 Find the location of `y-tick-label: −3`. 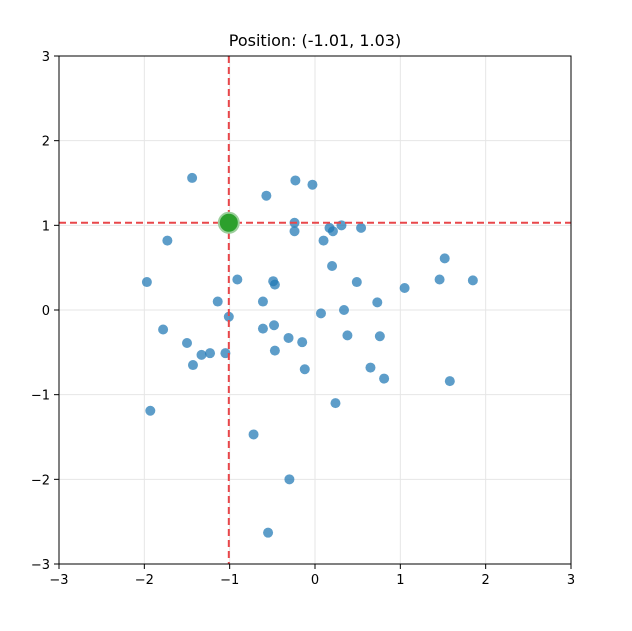

y-tick-label: −3 is located at coordinates (40, 565).